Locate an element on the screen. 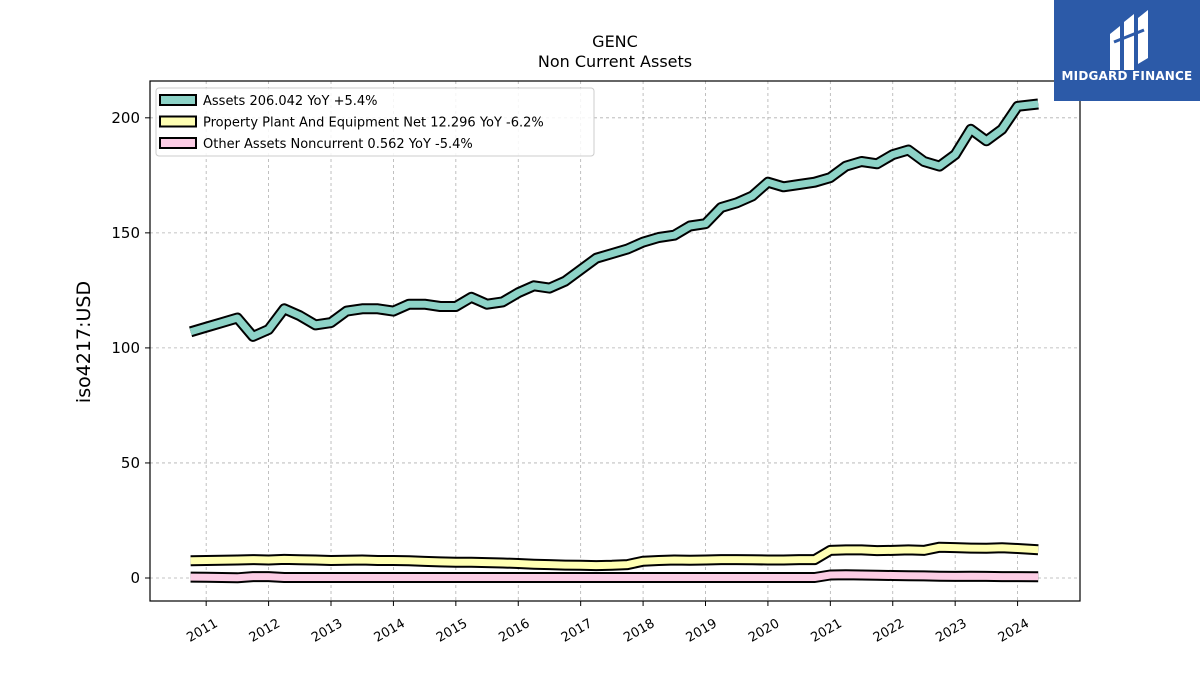 The width and height of the screenshot is (1200, 675). x-tick-label: 2018 is located at coordinates (639, 631).